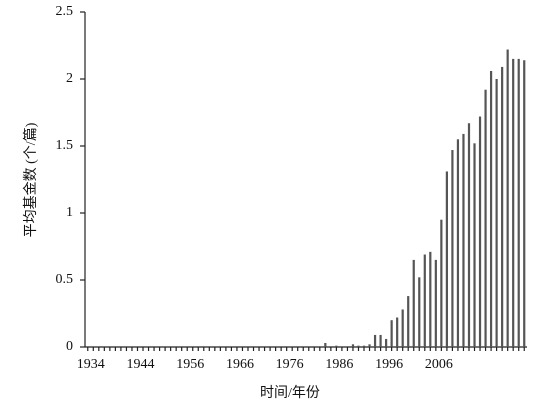 Image resolution: width=543 pixels, height=410 pixels. Describe the element at coordinates (91, 364) in the screenshot. I see `x-tick-label: 1934` at that location.